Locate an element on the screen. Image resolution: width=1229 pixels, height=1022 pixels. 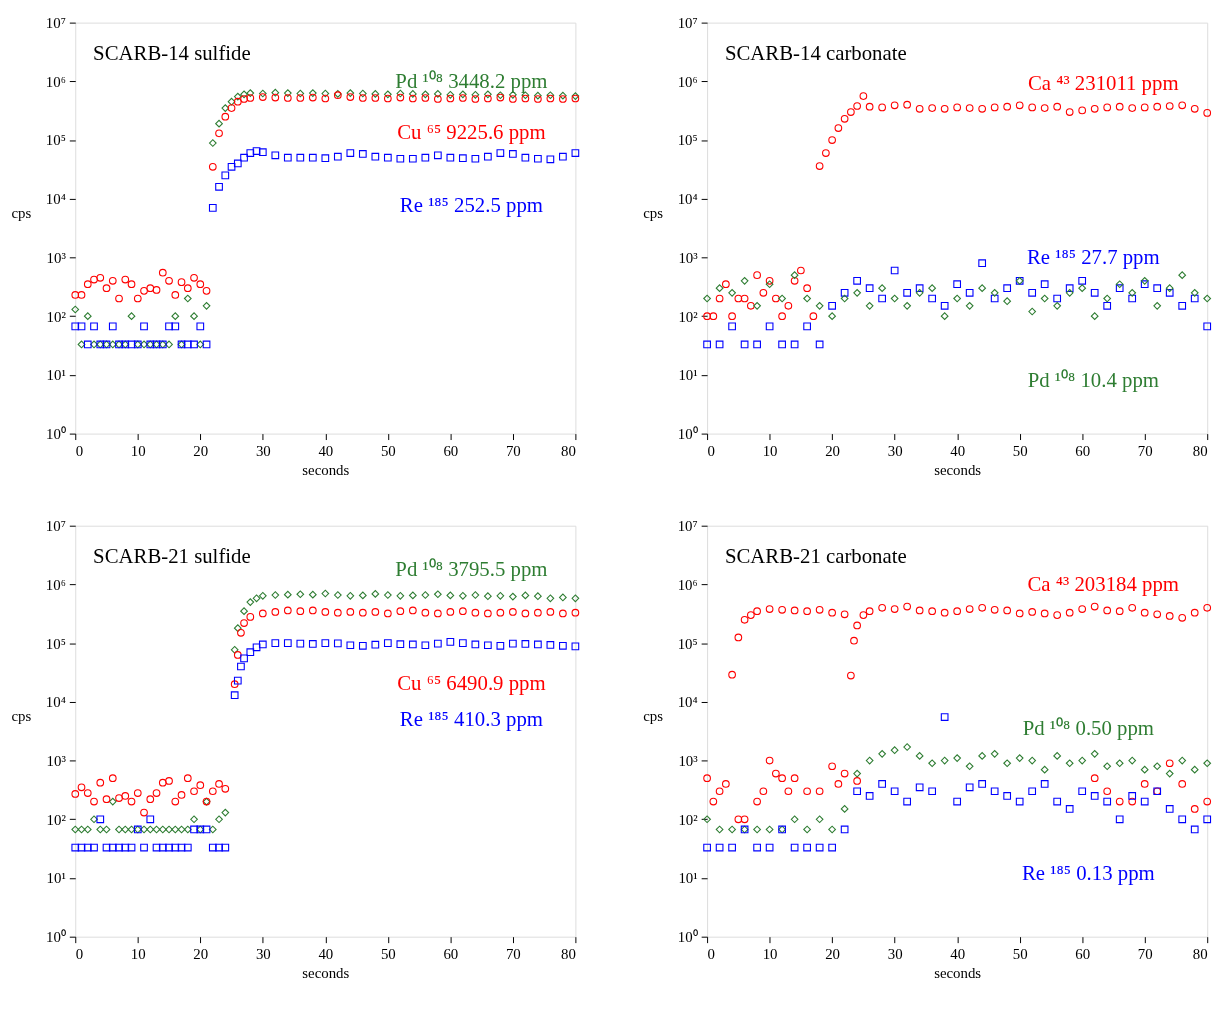
x-tick-label: 70 is located at coordinates (1145, 450).